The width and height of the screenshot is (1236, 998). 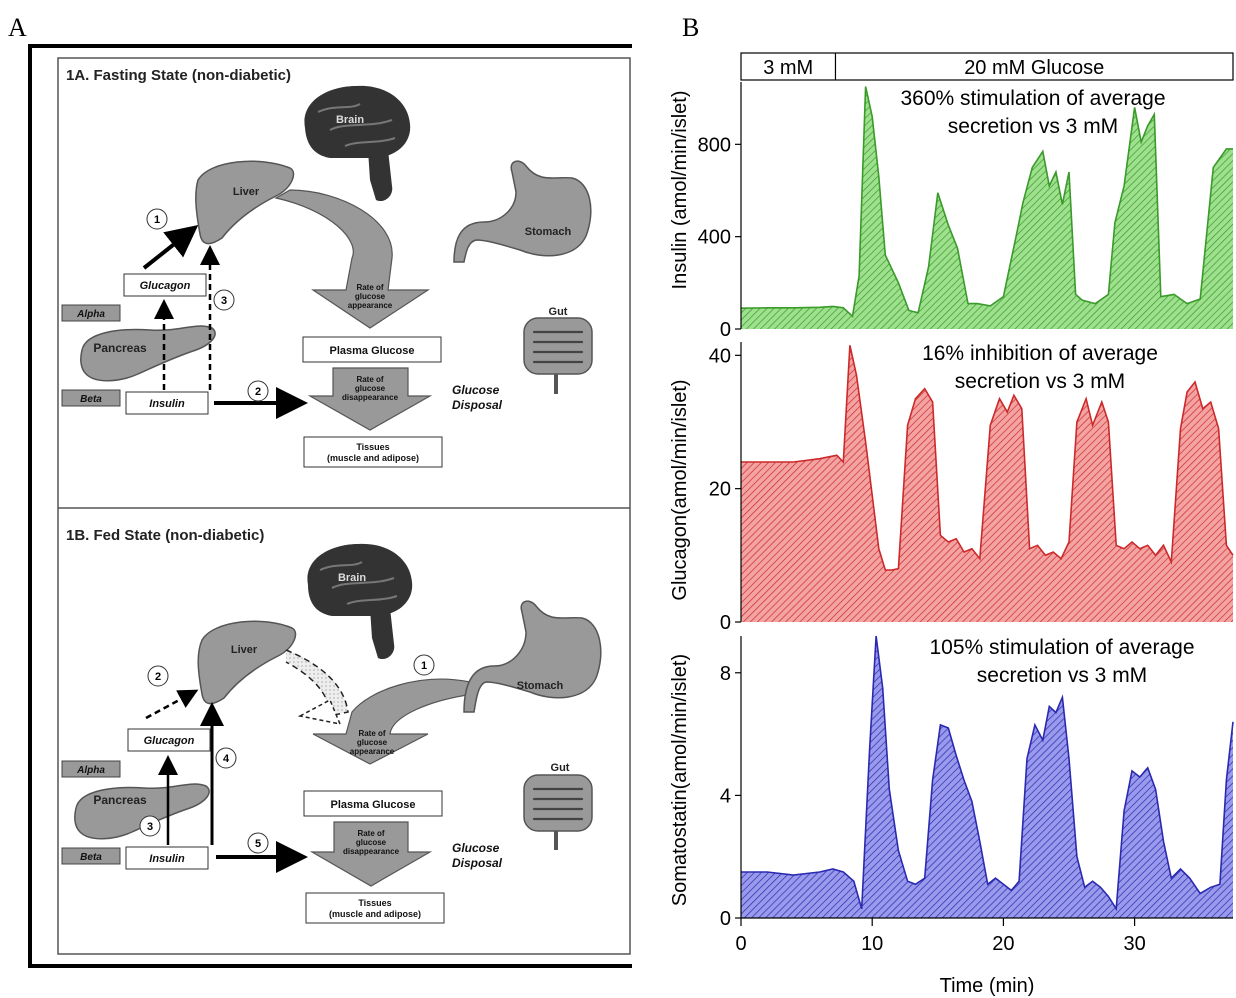 What do you see at coordinates (165, 535) in the screenshot?
I see `fed-title: 1B. Fed State (non-diabetic)` at bounding box center [165, 535].